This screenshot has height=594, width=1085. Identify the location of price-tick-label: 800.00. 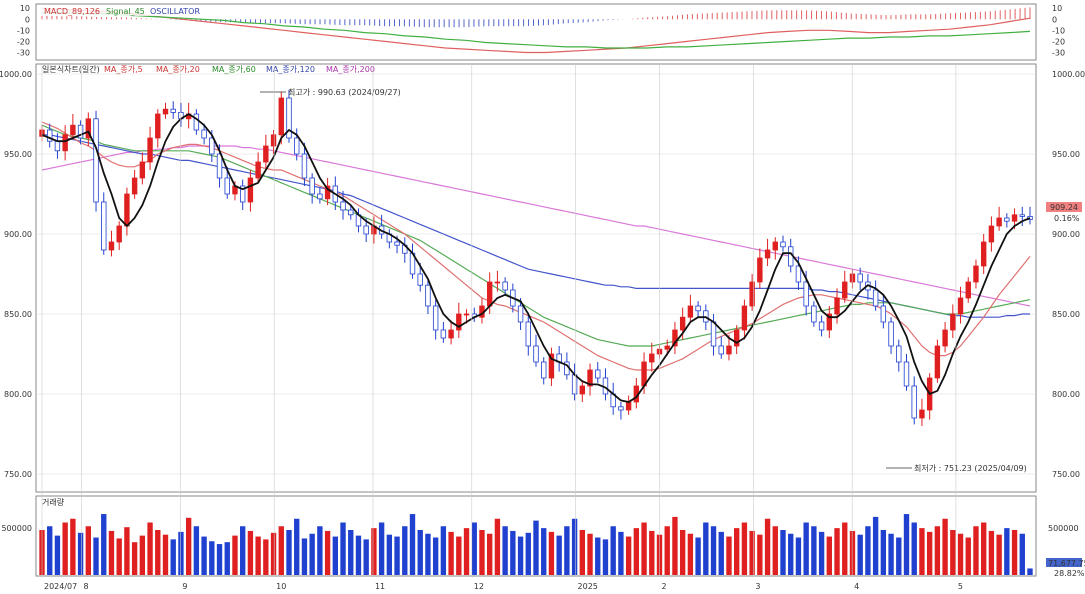
(1066, 394).